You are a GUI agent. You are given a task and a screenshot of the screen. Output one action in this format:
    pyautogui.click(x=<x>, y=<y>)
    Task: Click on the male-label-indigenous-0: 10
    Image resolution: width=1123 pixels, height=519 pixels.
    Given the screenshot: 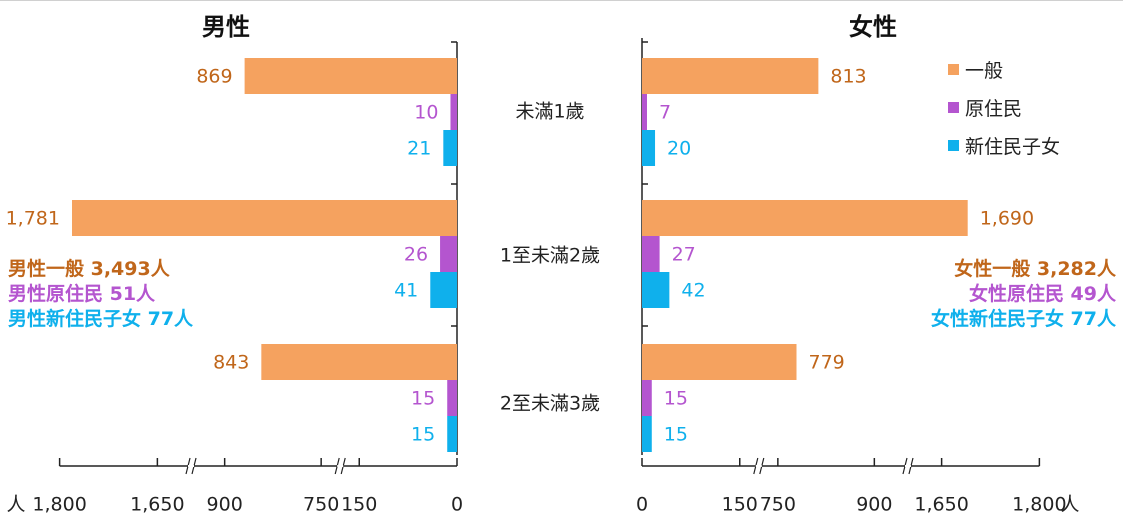 What is the action you would take?
    pyautogui.click(x=426, y=113)
    